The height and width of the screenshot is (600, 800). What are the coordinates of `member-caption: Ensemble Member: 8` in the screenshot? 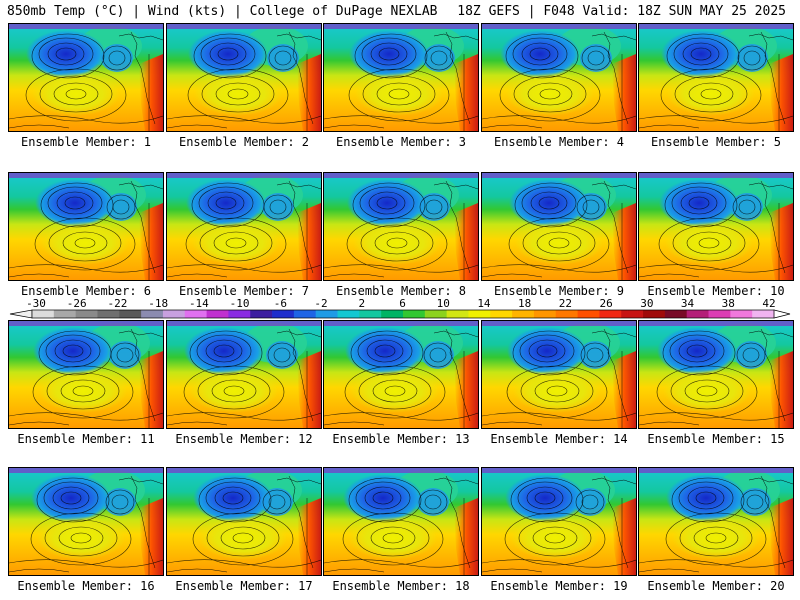 It's located at (401, 291).